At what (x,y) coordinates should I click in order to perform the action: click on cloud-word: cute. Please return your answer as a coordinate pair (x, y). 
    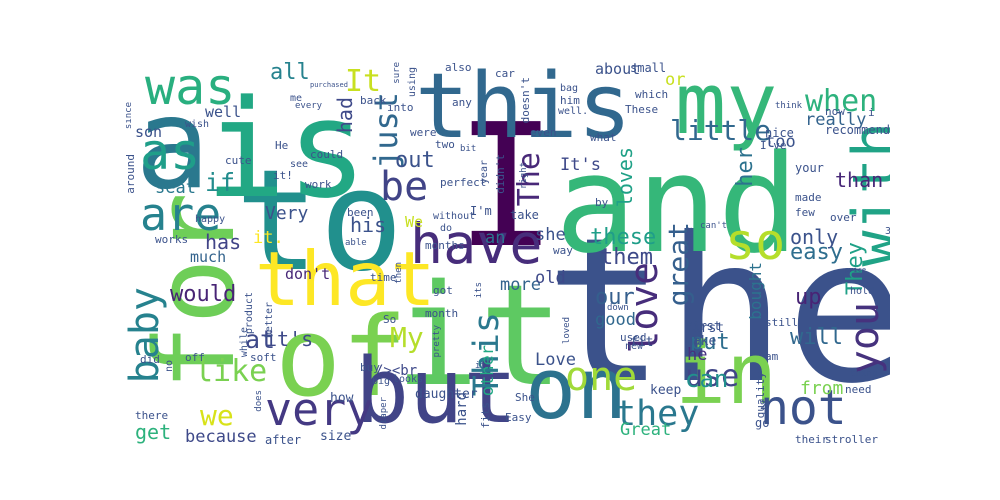
    Looking at the image, I should click on (238, 160).